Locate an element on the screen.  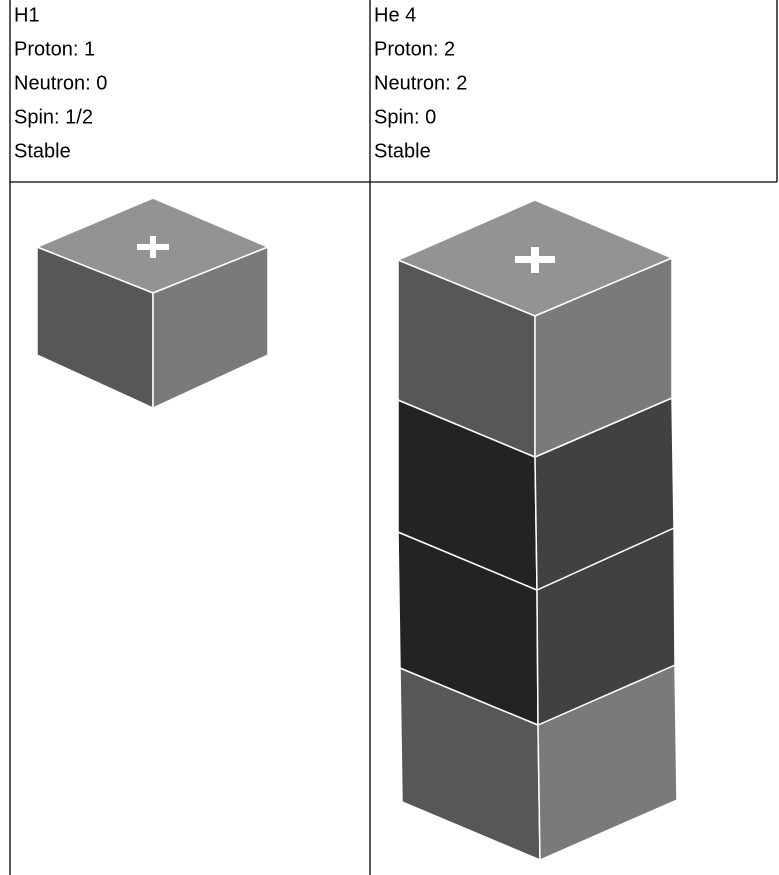
cell-text: He 4 is located at coordinates (395, 15).